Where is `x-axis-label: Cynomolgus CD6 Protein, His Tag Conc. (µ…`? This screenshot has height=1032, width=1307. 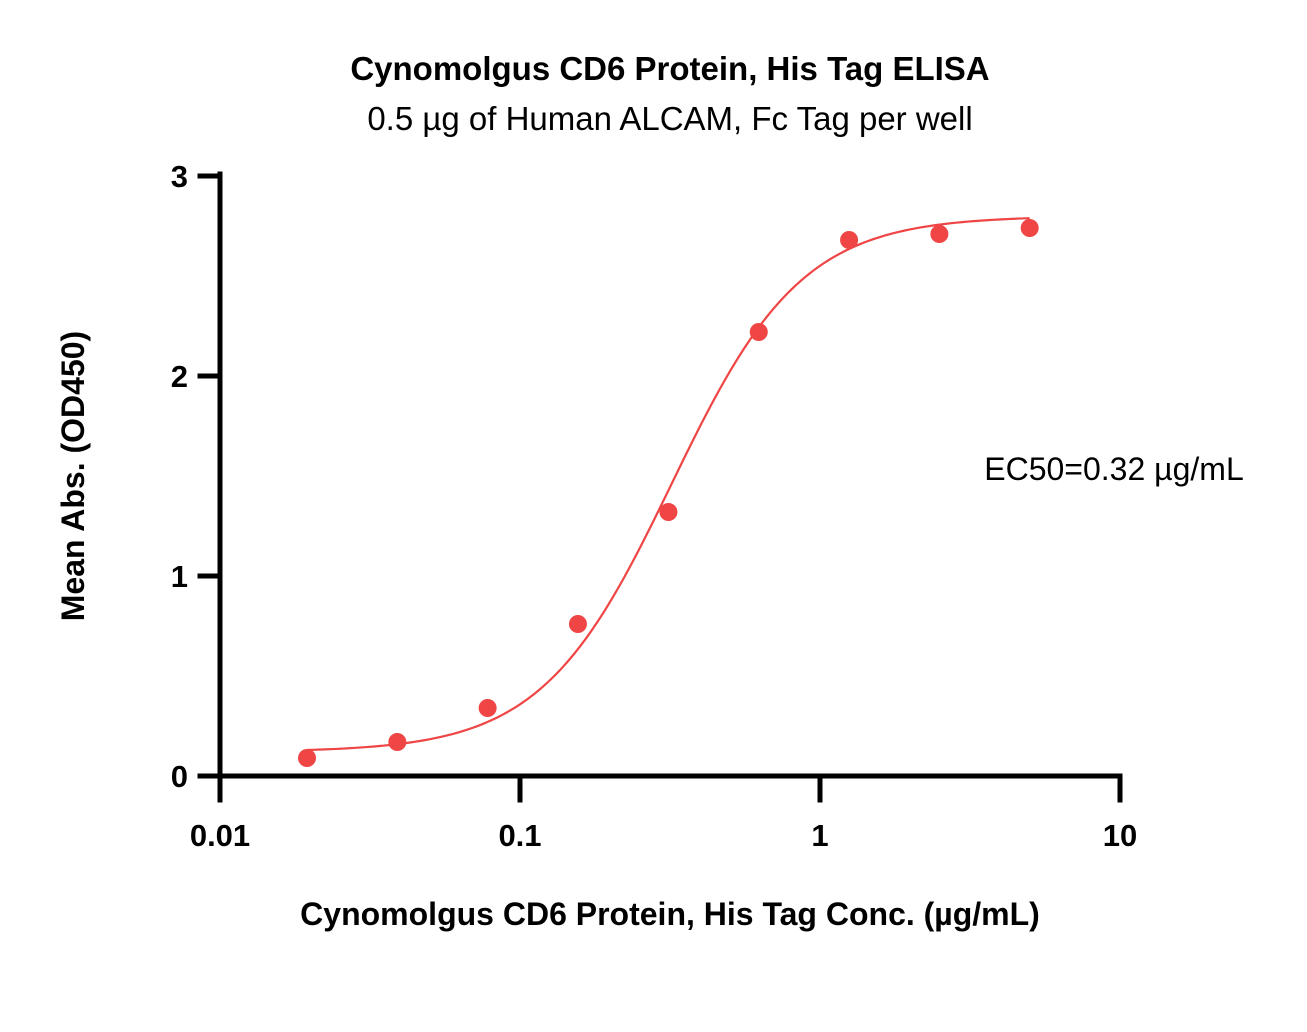 x-axis-label: Cynomolgus CD6 Protein, His Tag Conc. (µ… is located at coordinates (670, 914).